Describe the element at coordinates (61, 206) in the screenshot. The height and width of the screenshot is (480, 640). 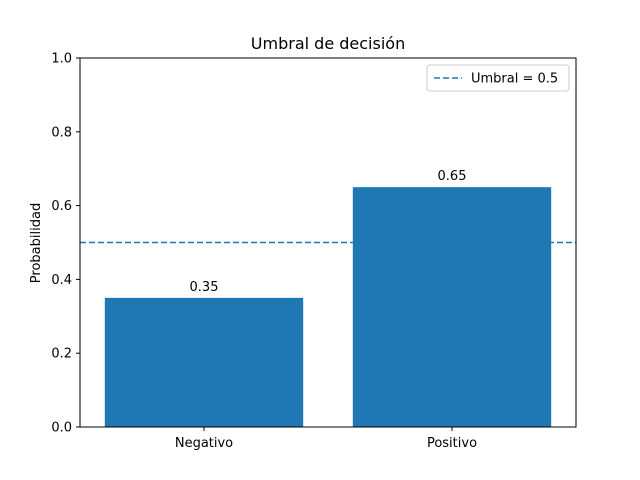
I see `y-tick-label: 0.6` at that location.